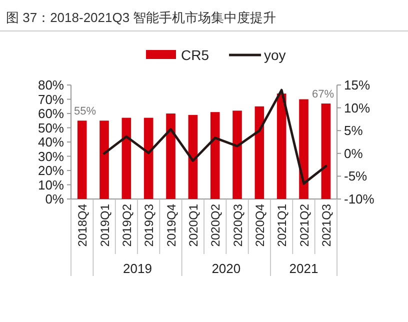 This screenshot has width=408, height=322. What do you see at coordinates (51, 85) in the screenshot?
I see `y-tick-label: 80%` at bounding box center [51, 85].